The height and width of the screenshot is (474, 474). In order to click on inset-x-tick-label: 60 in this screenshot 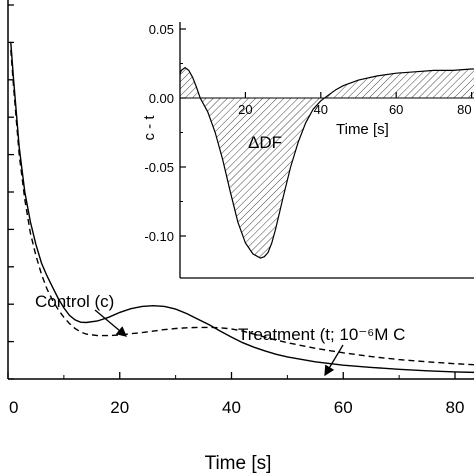, I will do `click(396, 109)`.